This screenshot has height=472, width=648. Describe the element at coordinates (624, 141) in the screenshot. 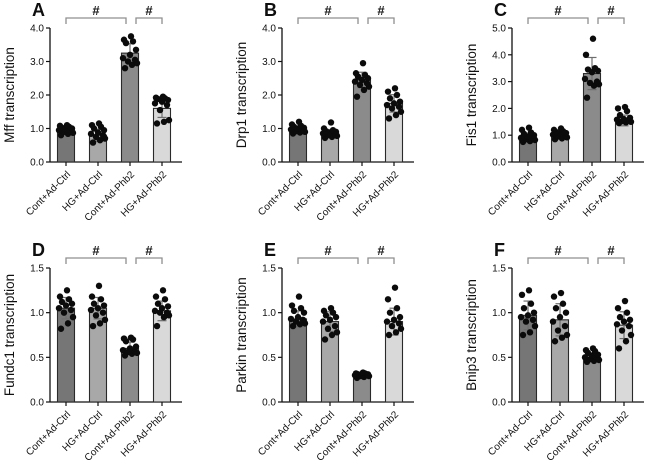

I see `bar` at that location.